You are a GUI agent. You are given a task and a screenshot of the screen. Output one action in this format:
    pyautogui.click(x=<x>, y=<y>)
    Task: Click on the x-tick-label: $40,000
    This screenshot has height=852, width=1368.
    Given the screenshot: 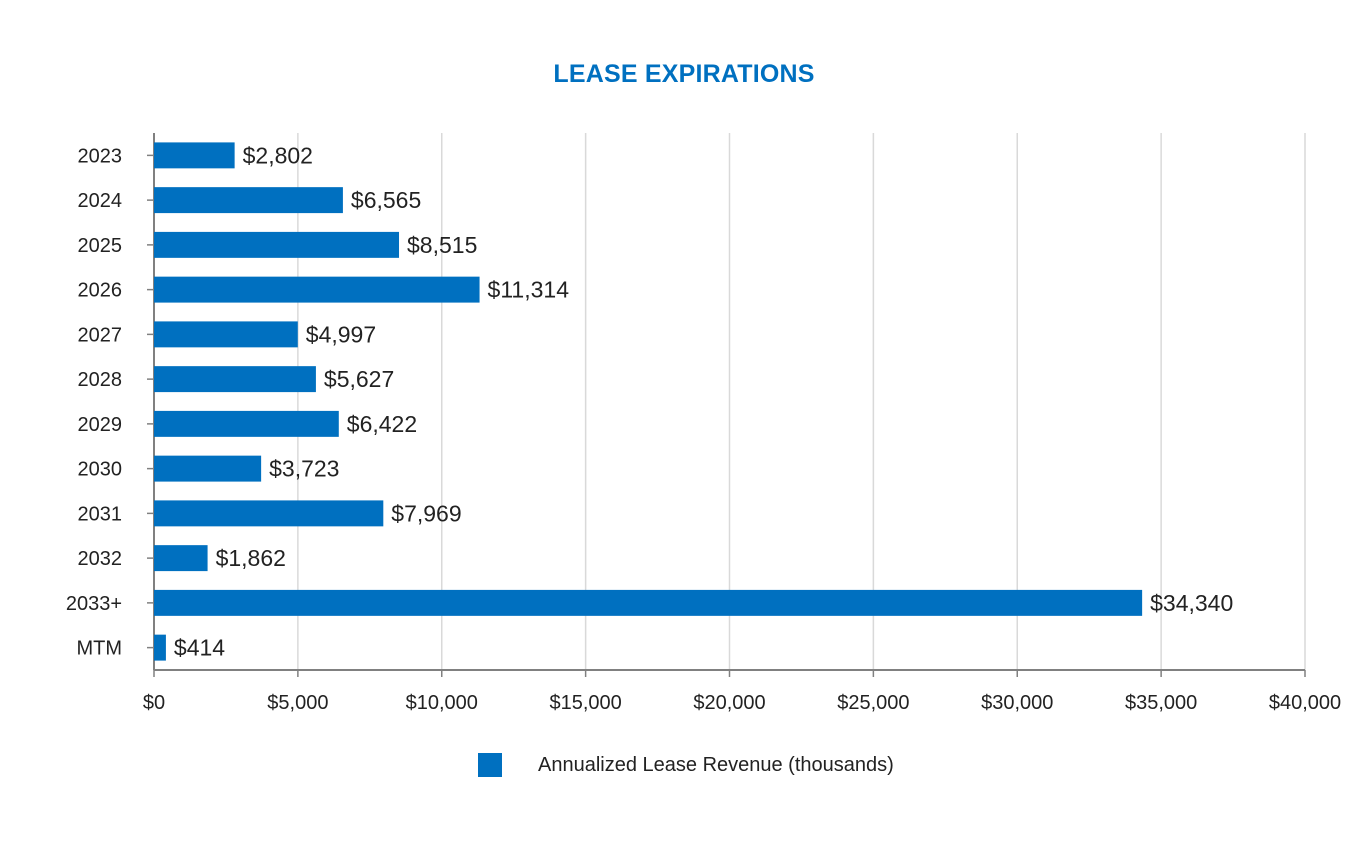 What is the action you would take?
    pyautogui.click(x=1305, y=703)
    